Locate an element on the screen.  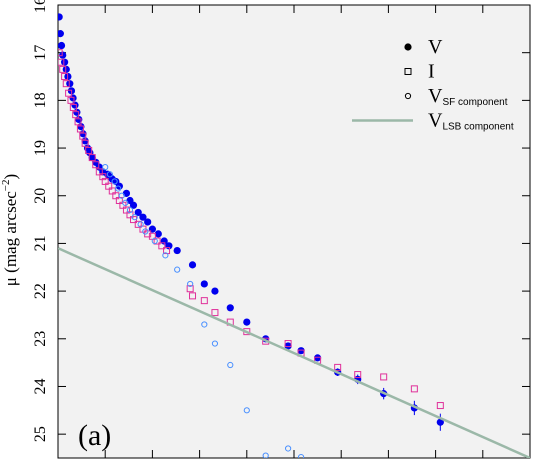
legend-label: VLSB component is located at coordinates (471, 121).